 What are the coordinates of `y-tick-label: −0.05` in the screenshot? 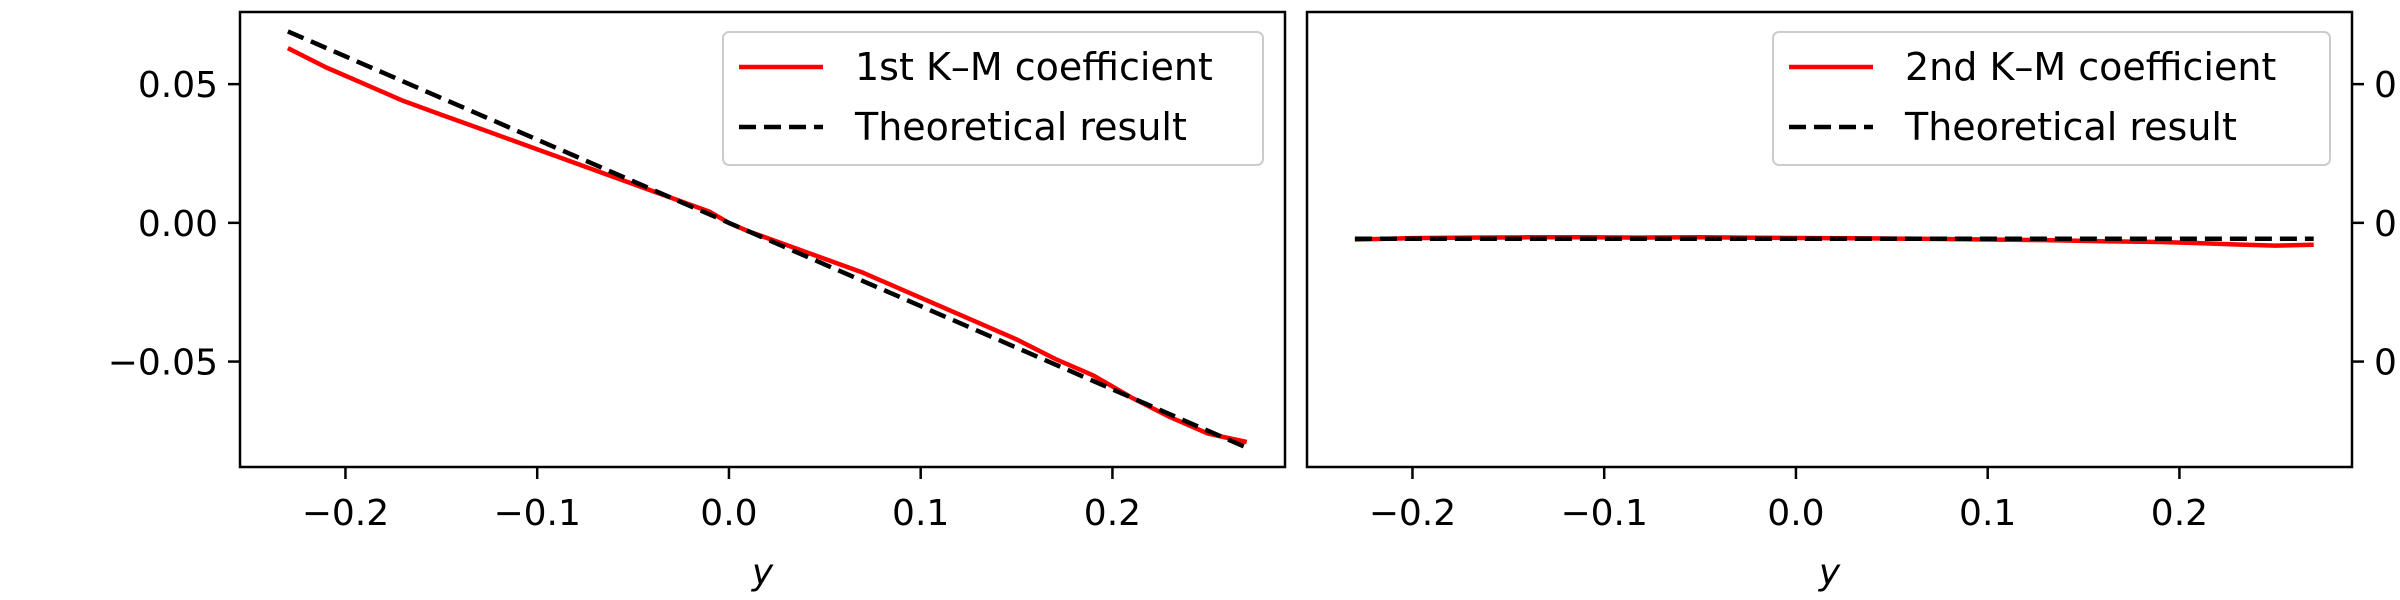 It's located at (163, 363).